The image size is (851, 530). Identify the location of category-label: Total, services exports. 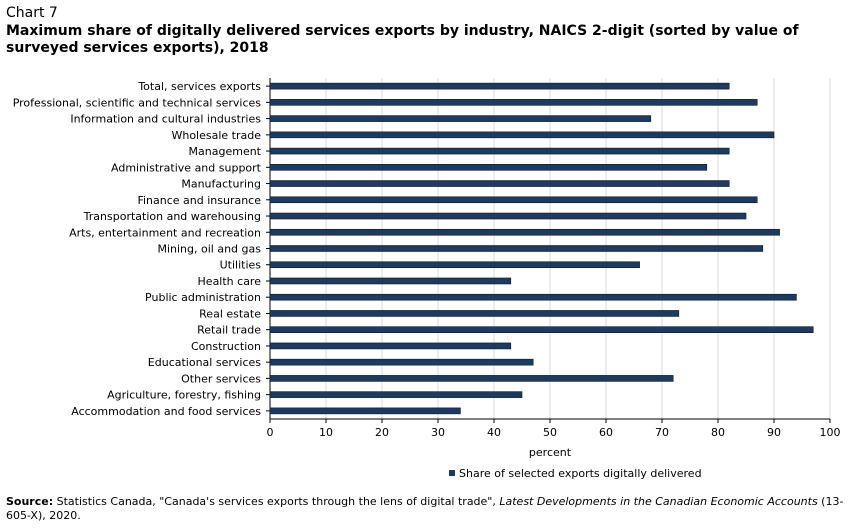
(199, 86).